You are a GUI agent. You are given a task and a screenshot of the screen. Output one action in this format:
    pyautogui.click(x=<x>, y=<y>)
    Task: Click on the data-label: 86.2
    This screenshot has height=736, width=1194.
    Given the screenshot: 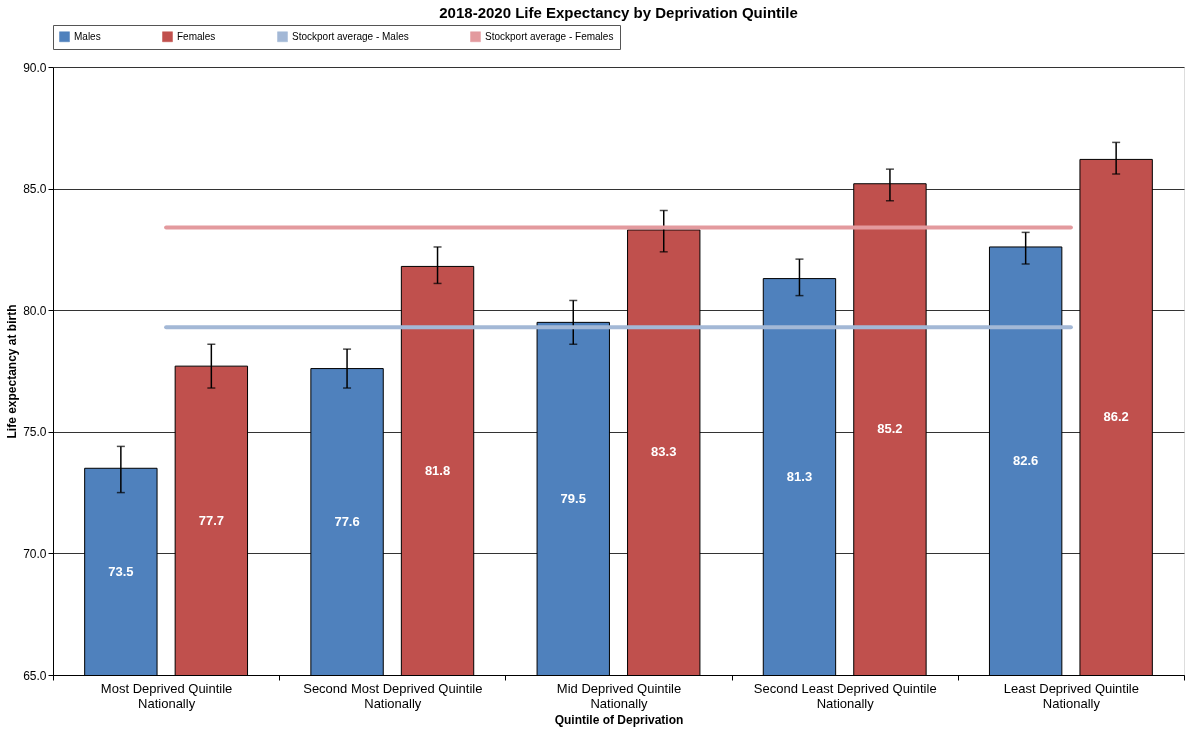 What is the action you would take?
    pyautogui.click(x=1116, y=417)
    